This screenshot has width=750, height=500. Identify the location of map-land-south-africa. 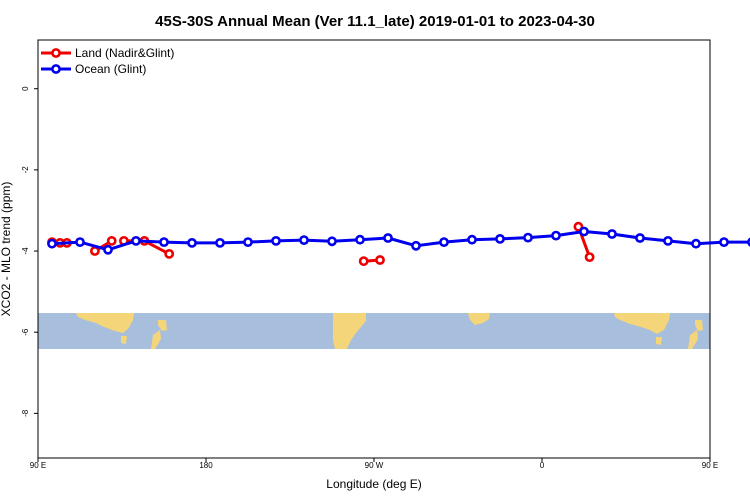
(479, 319).